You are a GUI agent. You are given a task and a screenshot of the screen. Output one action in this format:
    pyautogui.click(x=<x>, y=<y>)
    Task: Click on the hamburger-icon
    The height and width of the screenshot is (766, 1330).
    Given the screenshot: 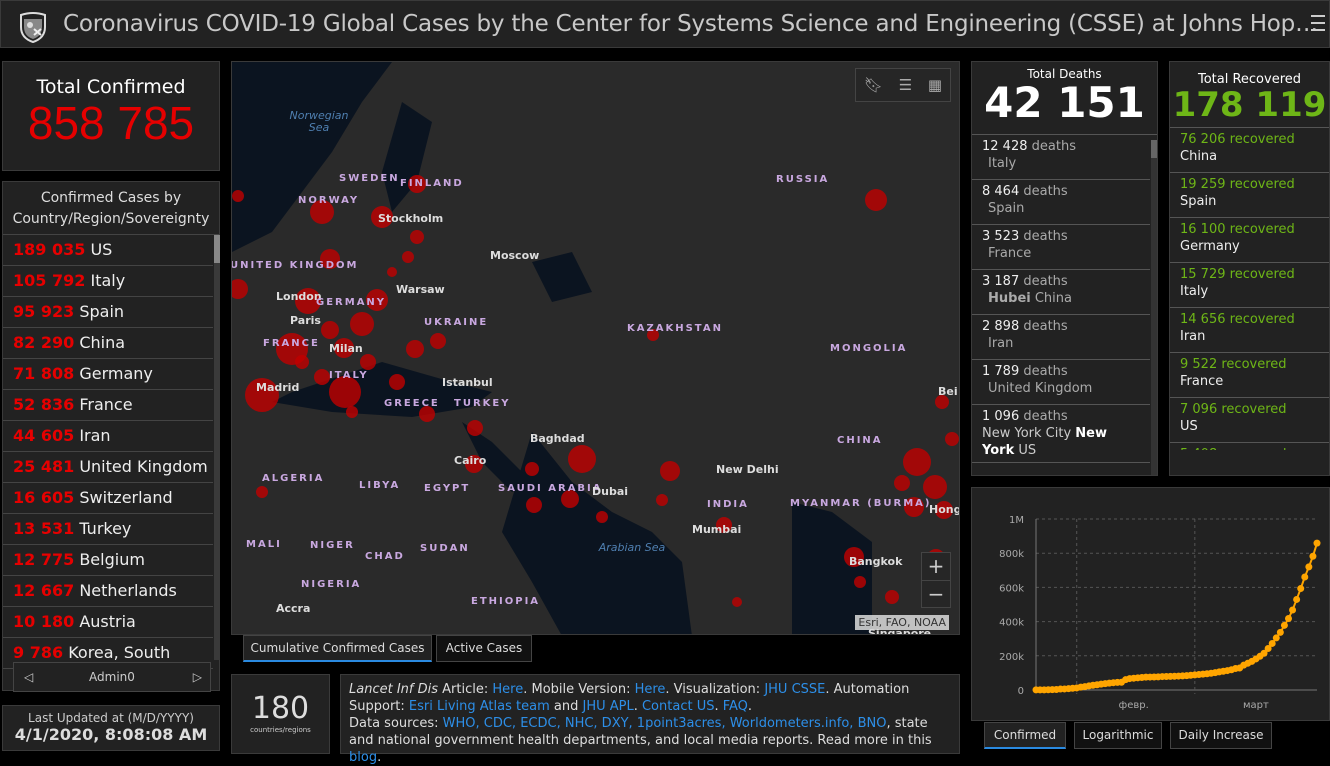 What is the action you would take?
    pyautogui.click(x=1318, y=23)
    